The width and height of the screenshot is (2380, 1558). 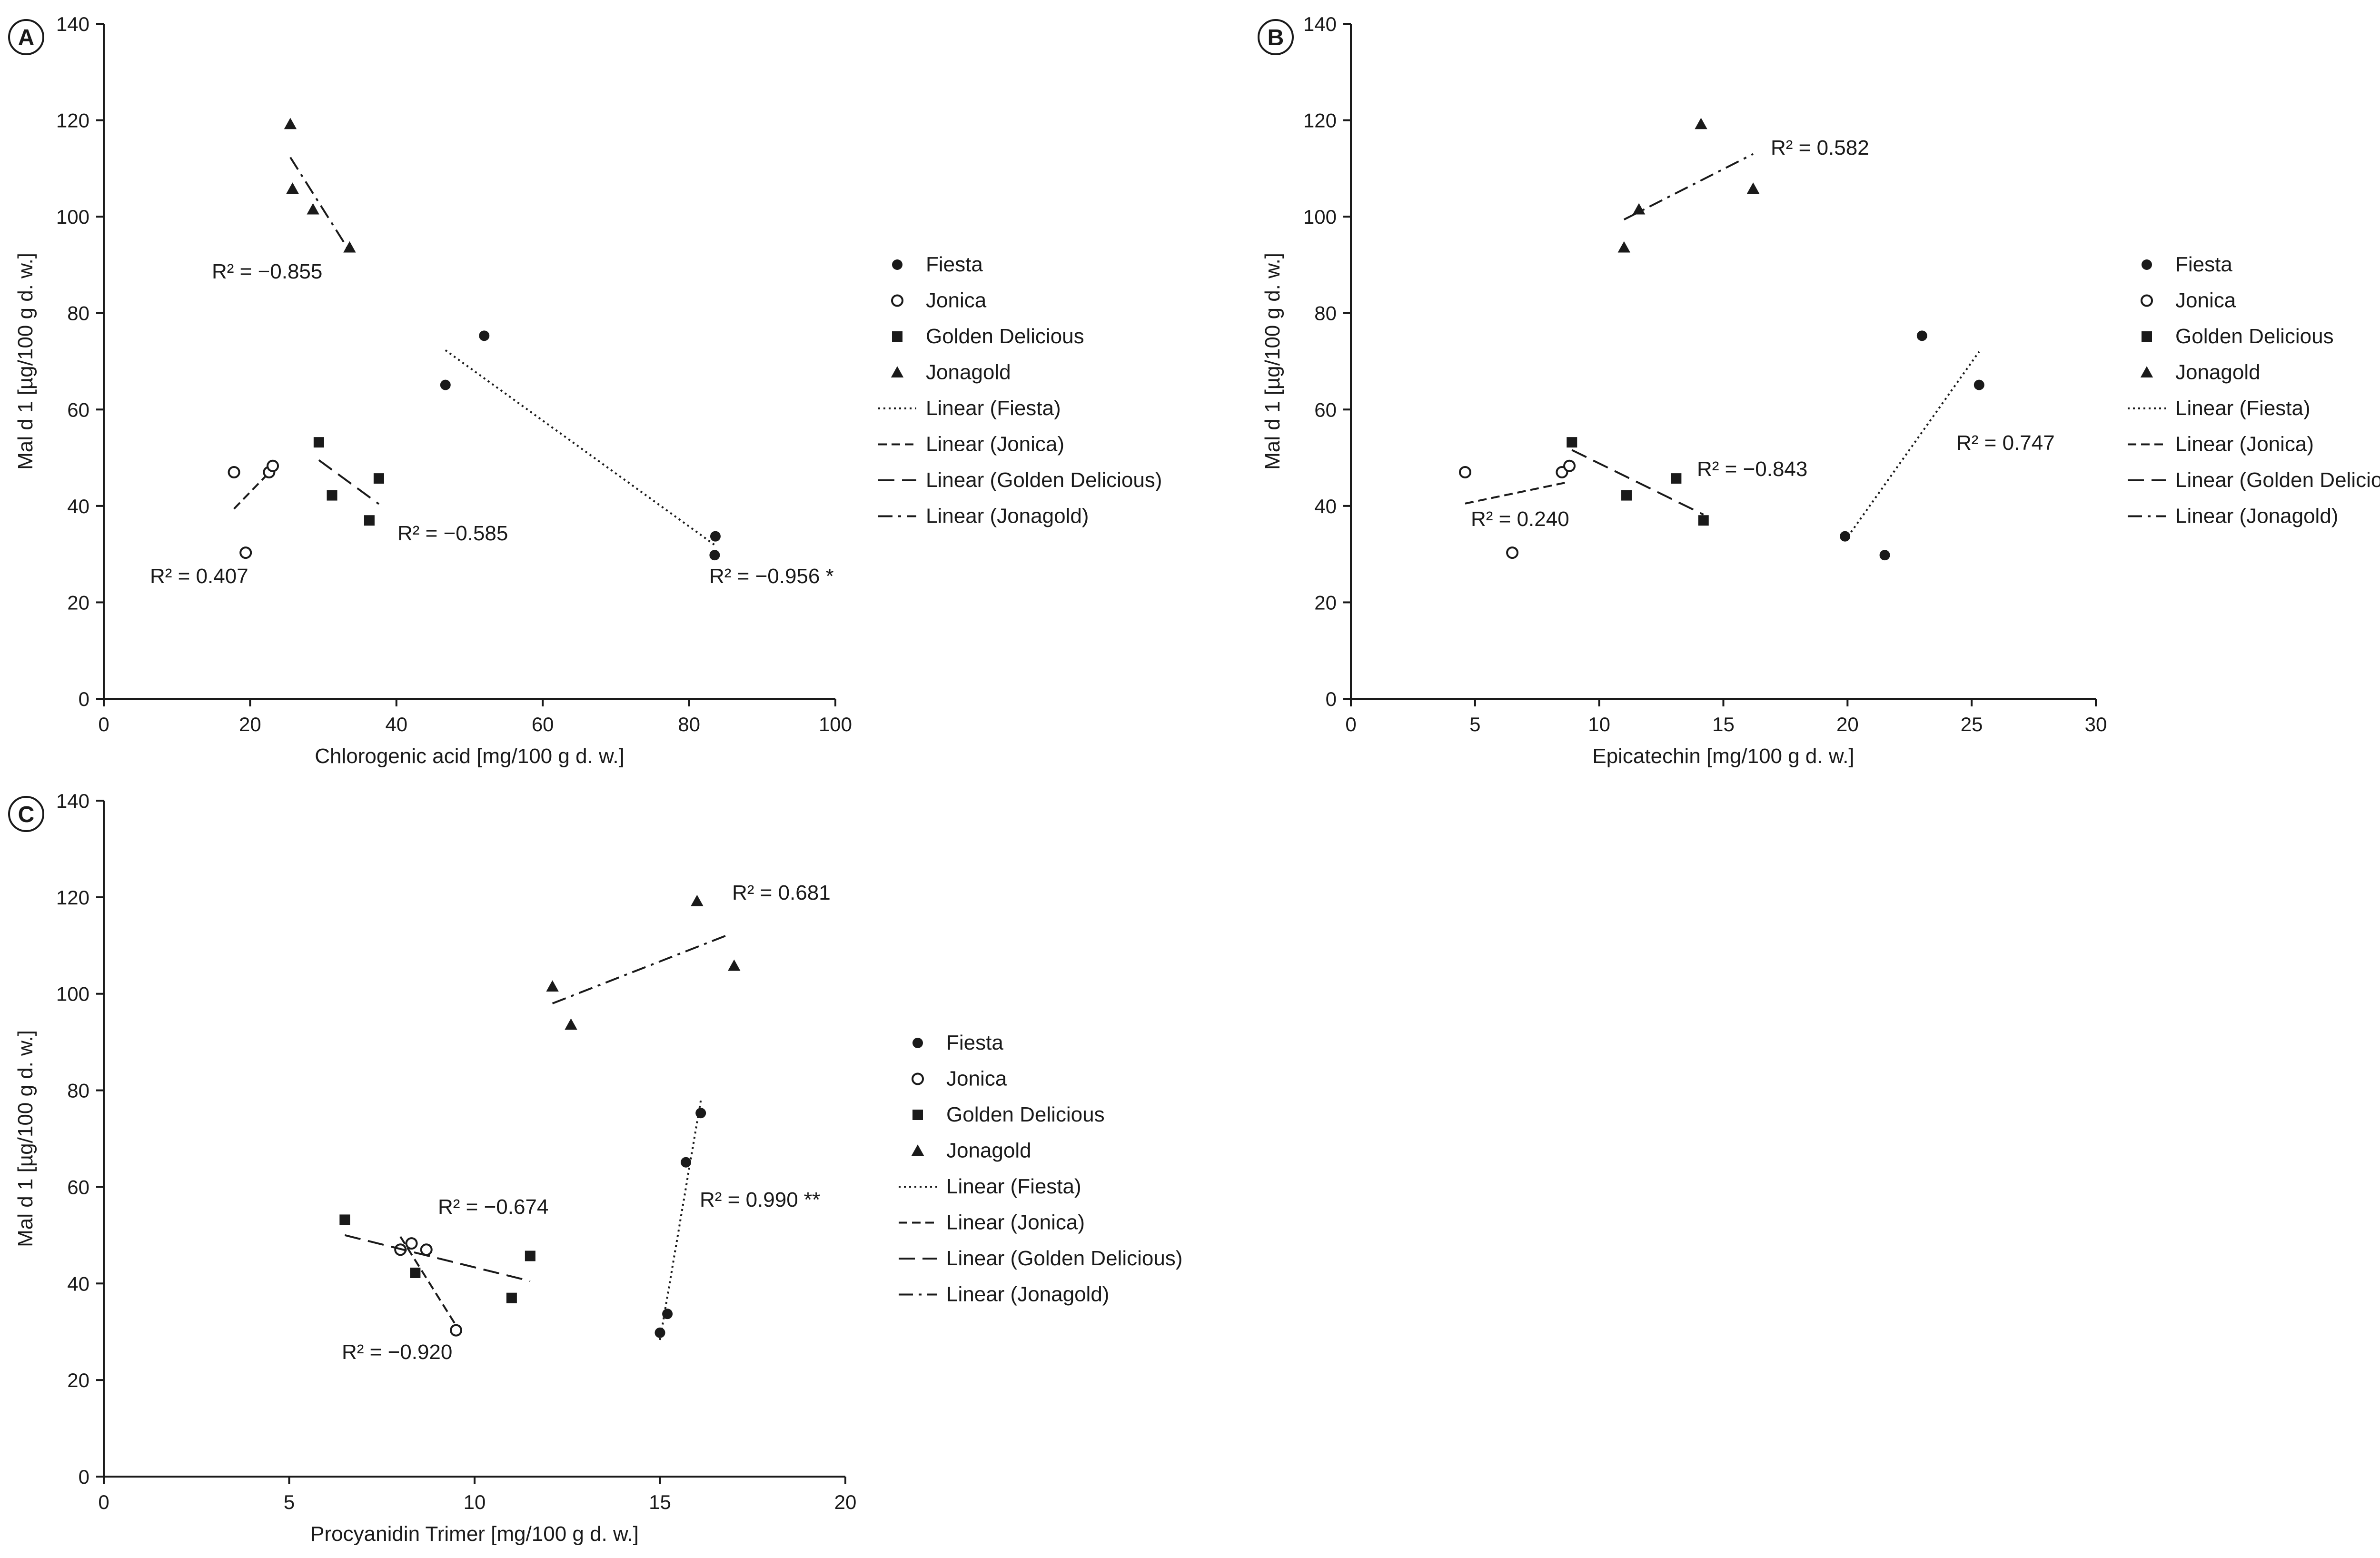 I want to click on legend-label: Golden Delicious, so click(x=1005, y=336).